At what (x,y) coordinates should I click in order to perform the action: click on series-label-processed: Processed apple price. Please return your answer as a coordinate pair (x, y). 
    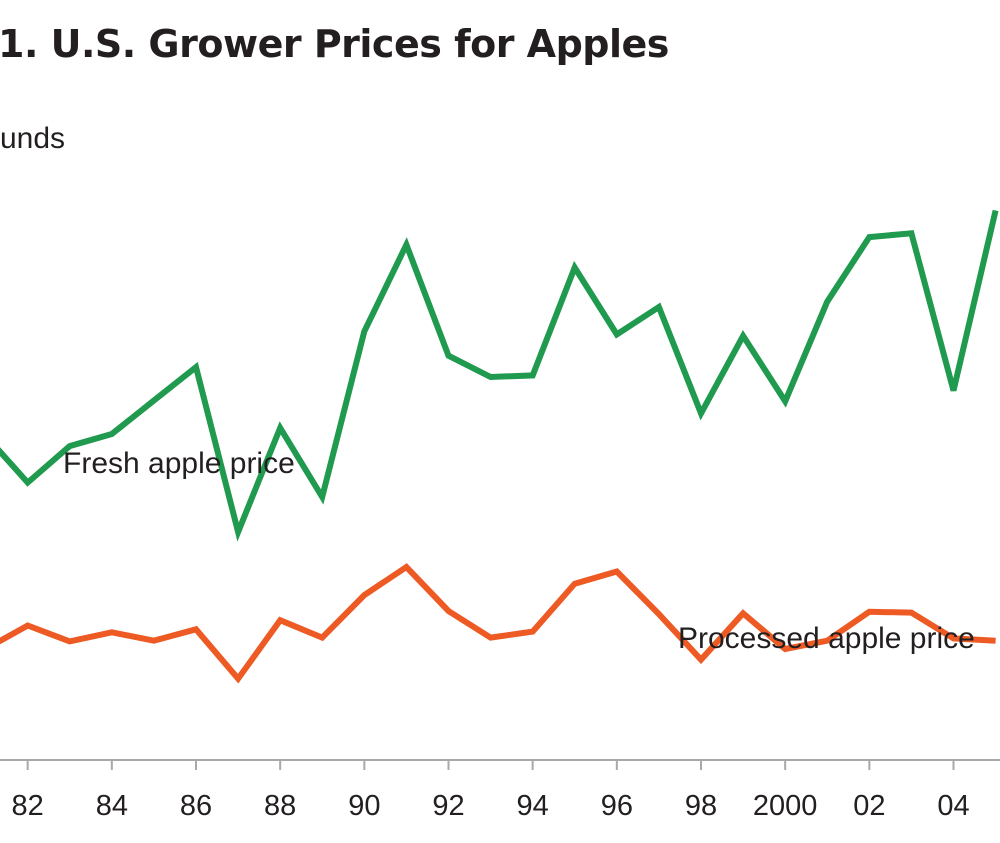
    Looking at the image, I should click on (826, 638).